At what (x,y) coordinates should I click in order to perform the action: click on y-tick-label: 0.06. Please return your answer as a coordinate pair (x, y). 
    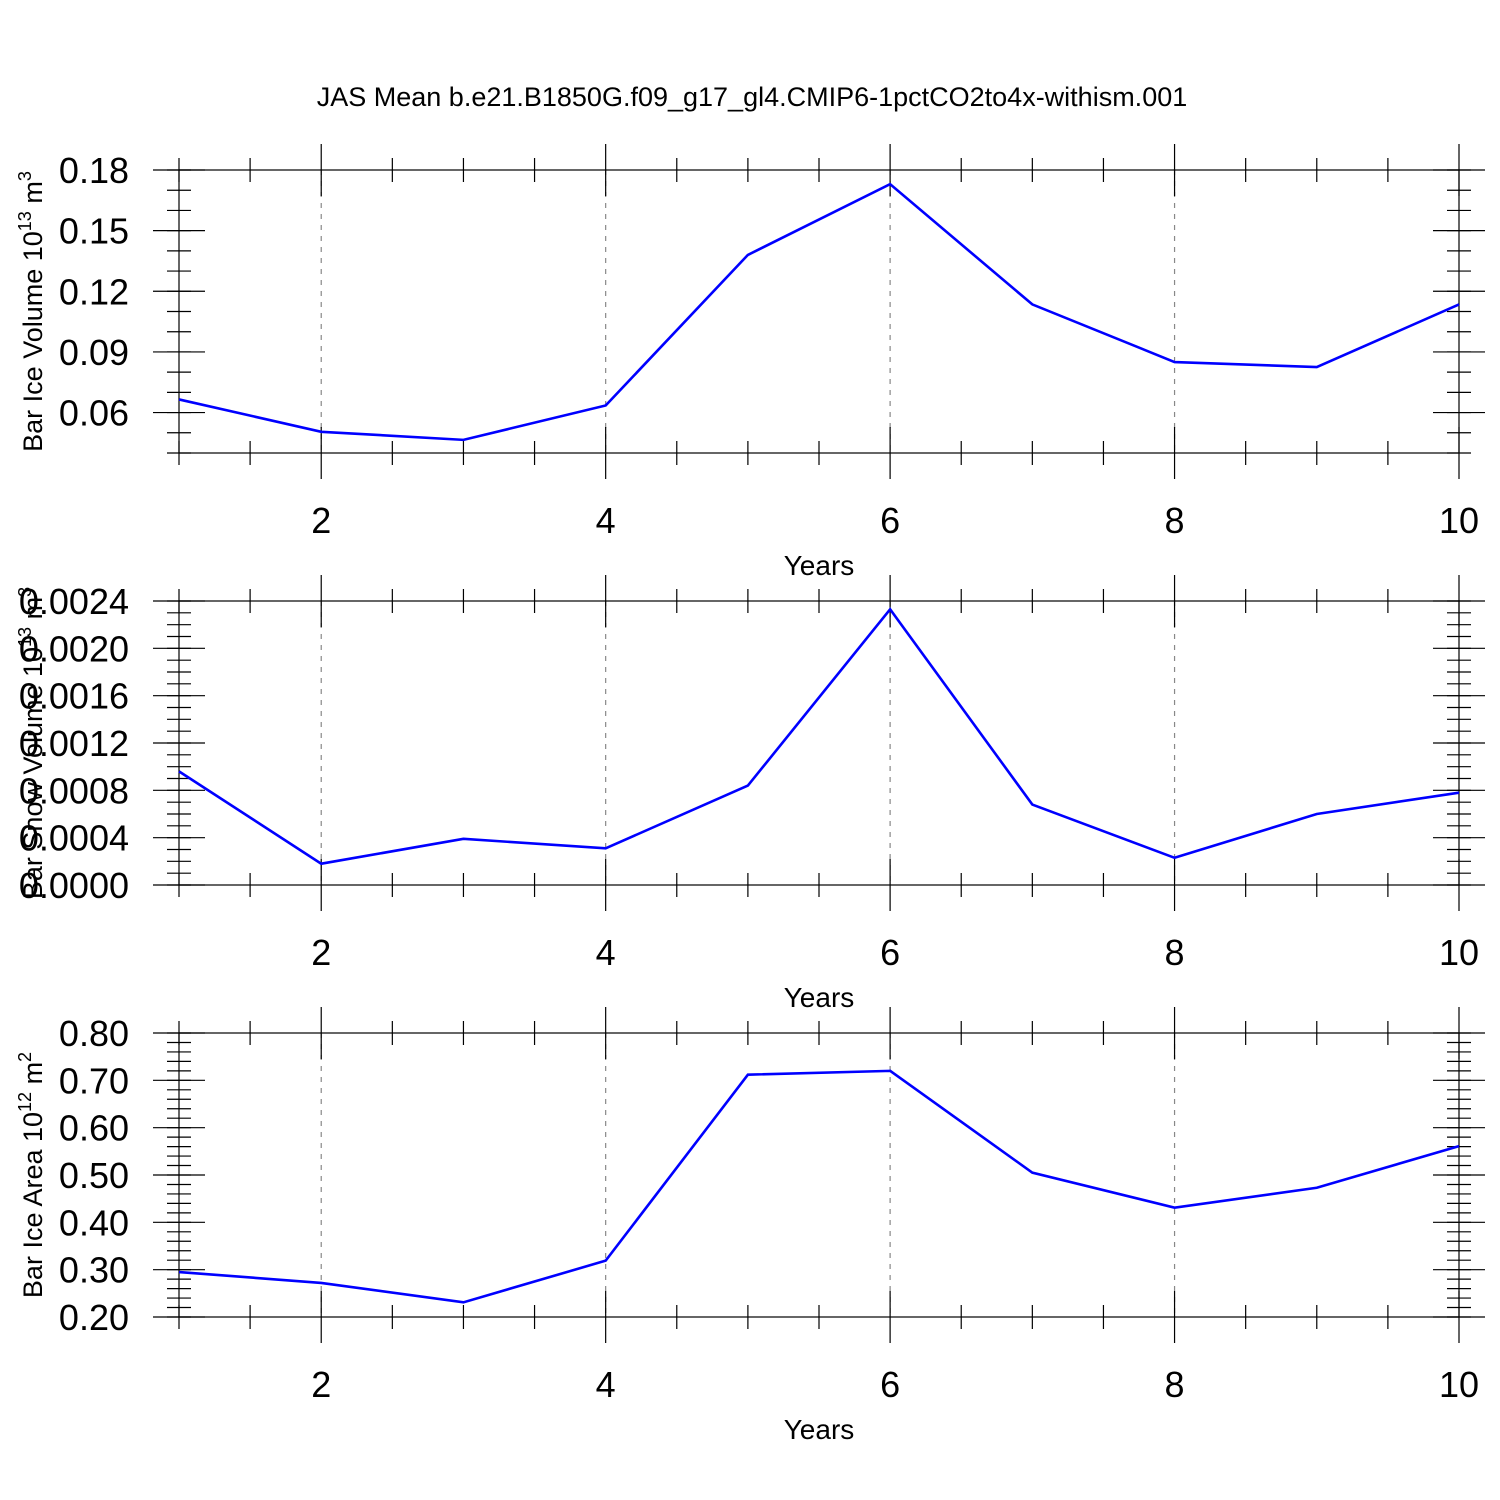
    Looking at the image, I should click on (94, 413).